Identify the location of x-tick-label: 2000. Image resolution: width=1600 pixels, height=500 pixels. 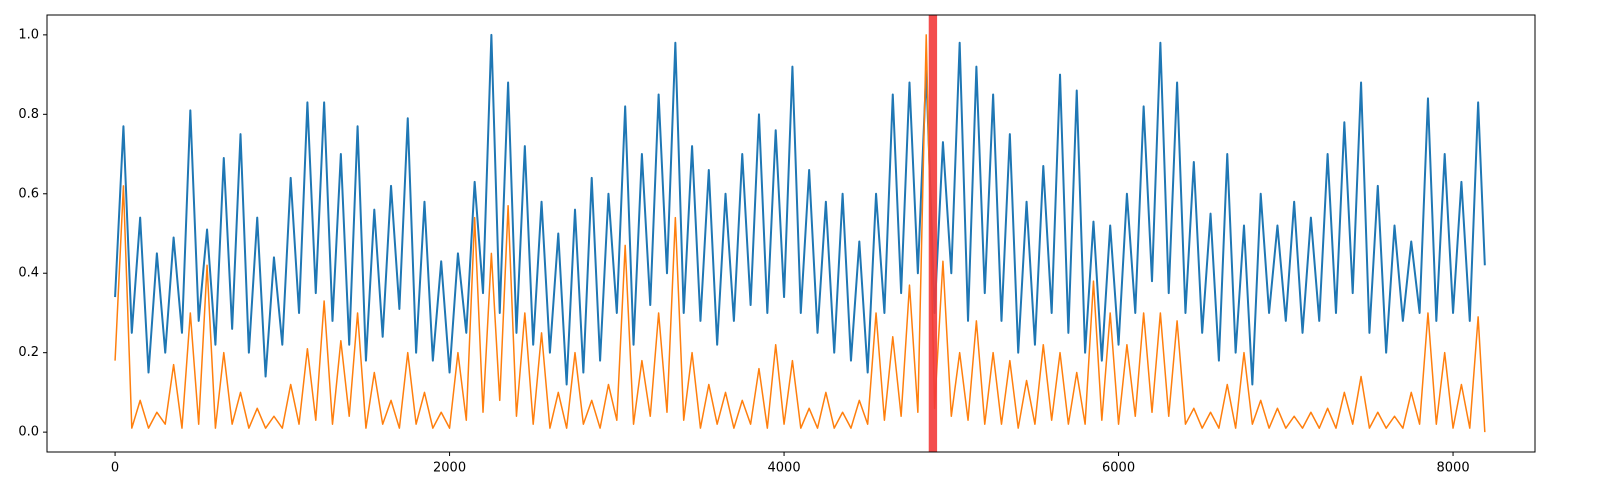
(449, 468).